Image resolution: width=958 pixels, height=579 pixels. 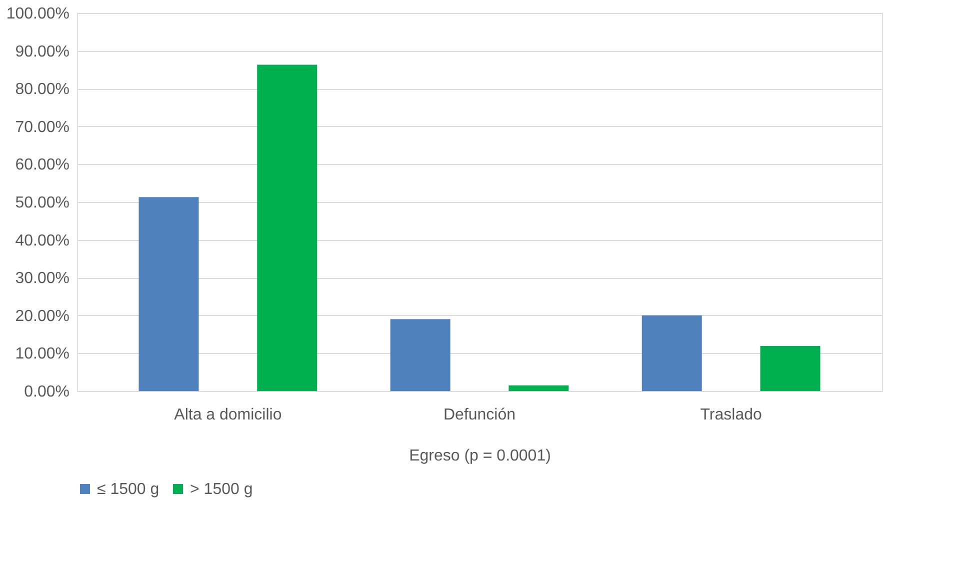 I want to click on y-tick-label: 20.00%, so click(x=42, y=316).